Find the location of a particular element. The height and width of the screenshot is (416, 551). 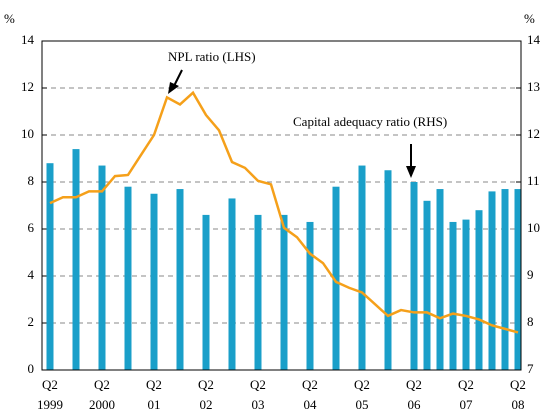

y-tick-label: 4 is located at coordinates (31, 274).